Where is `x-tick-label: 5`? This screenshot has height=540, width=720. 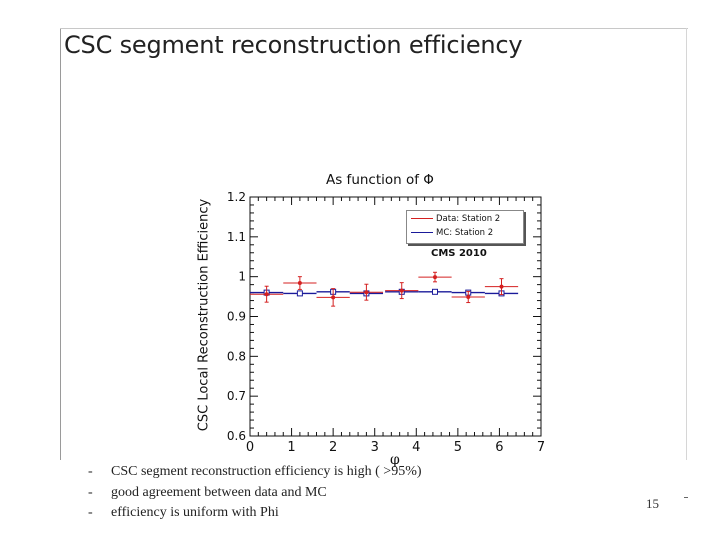
x-tick-label: 5 is located at coordinates (458, 447).